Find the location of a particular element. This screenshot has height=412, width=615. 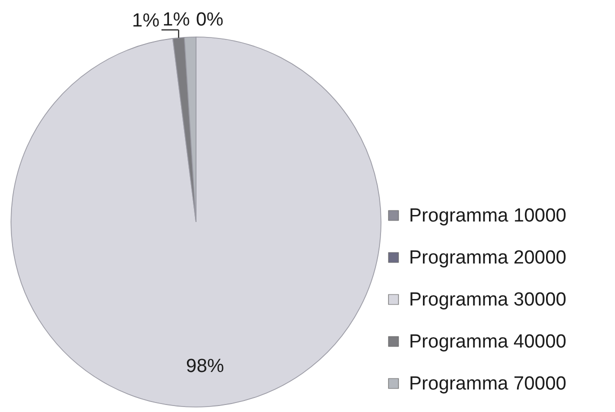

legend-label: Programma 30000 is located at coordinates (487, 300).